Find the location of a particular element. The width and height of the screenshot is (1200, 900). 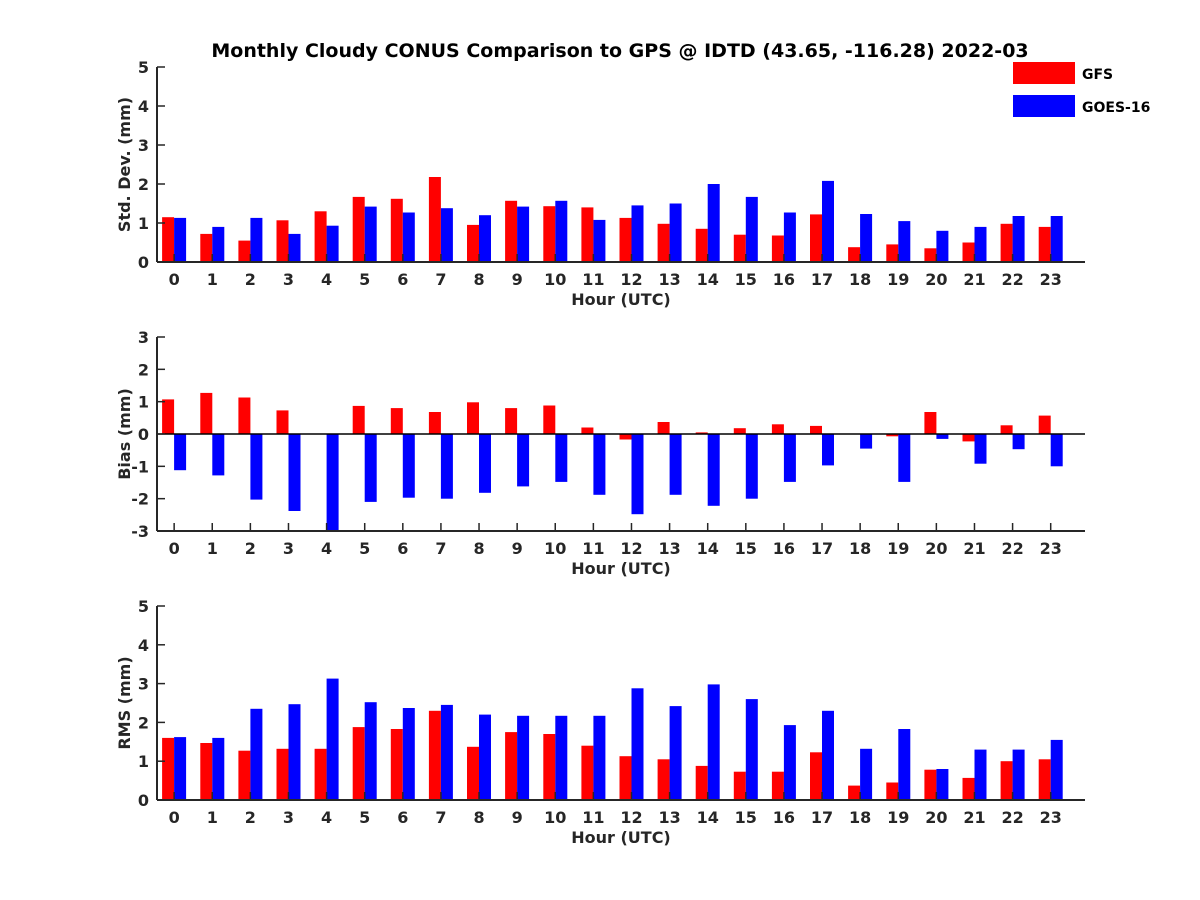

std-dev-xtick-label: 2 is located at coordinates (250, 279).